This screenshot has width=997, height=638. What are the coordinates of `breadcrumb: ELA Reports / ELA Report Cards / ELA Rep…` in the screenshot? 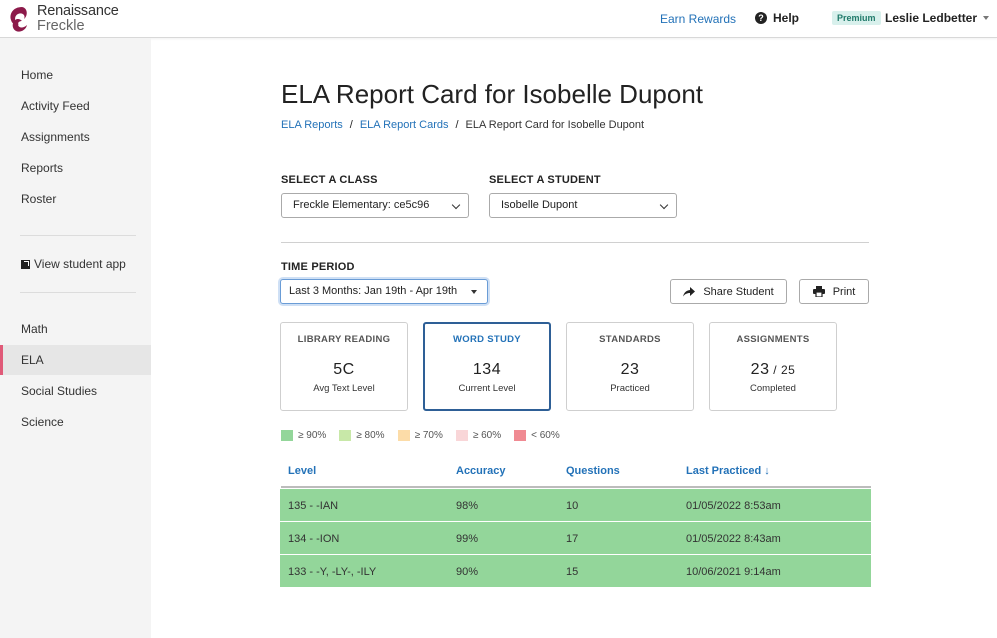 It's located at (462, 125).